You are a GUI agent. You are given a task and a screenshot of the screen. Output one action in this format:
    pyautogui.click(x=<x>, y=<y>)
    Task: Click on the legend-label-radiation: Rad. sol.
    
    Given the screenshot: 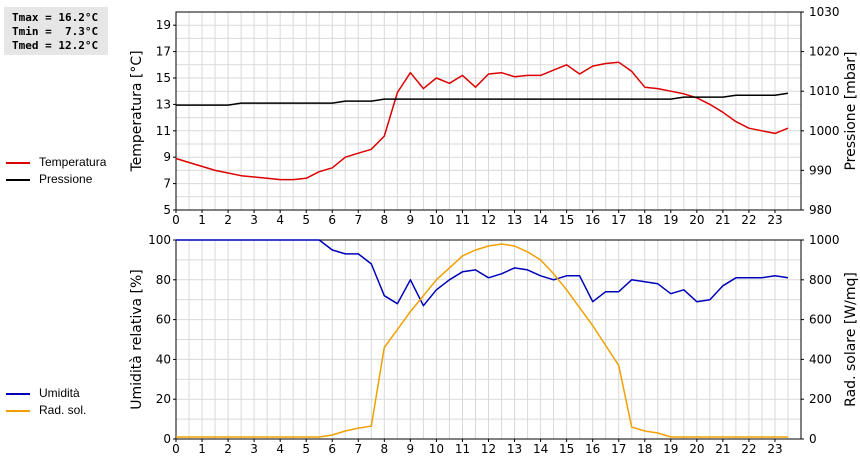 What is the action you would take?
    pyautogui.click(x=63, y=410)
    